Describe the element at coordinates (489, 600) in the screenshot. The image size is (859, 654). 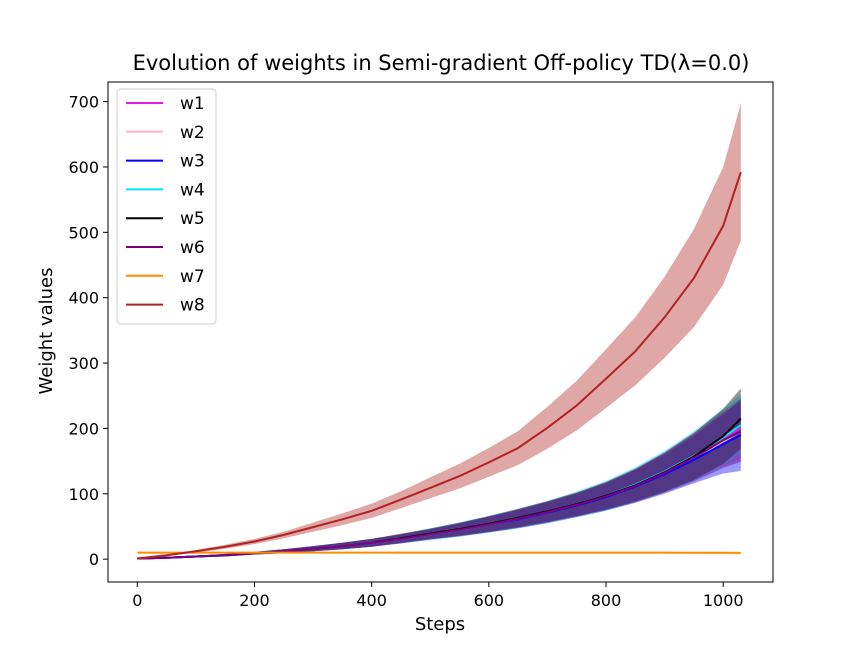
I see `x-tick-label: 600` at that location.